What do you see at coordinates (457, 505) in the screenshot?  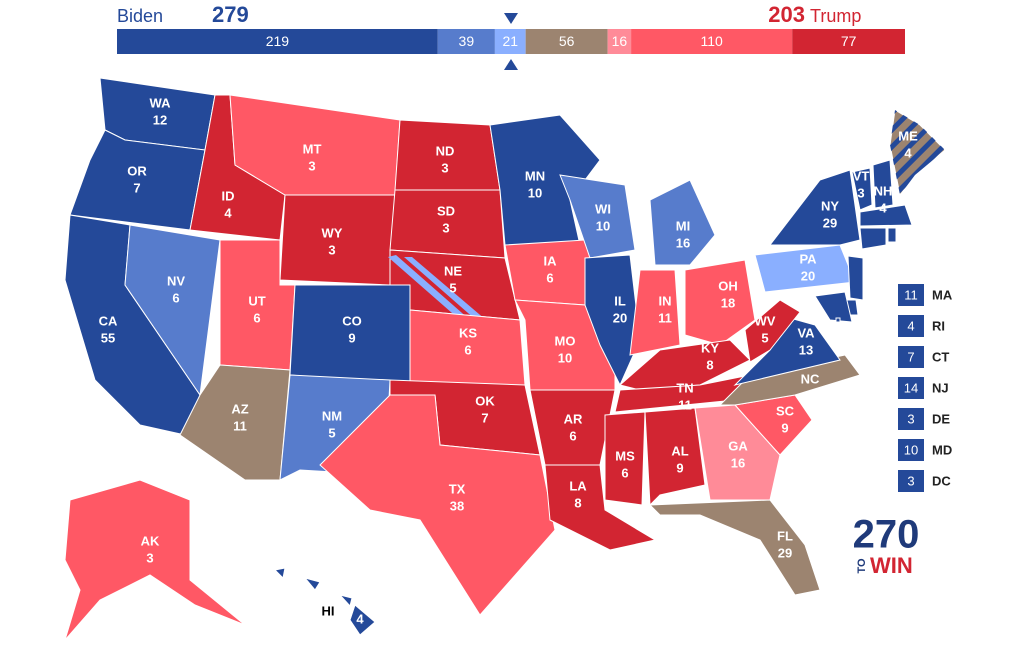 I see `state-votes: 38` at bounding box center [457, 505].